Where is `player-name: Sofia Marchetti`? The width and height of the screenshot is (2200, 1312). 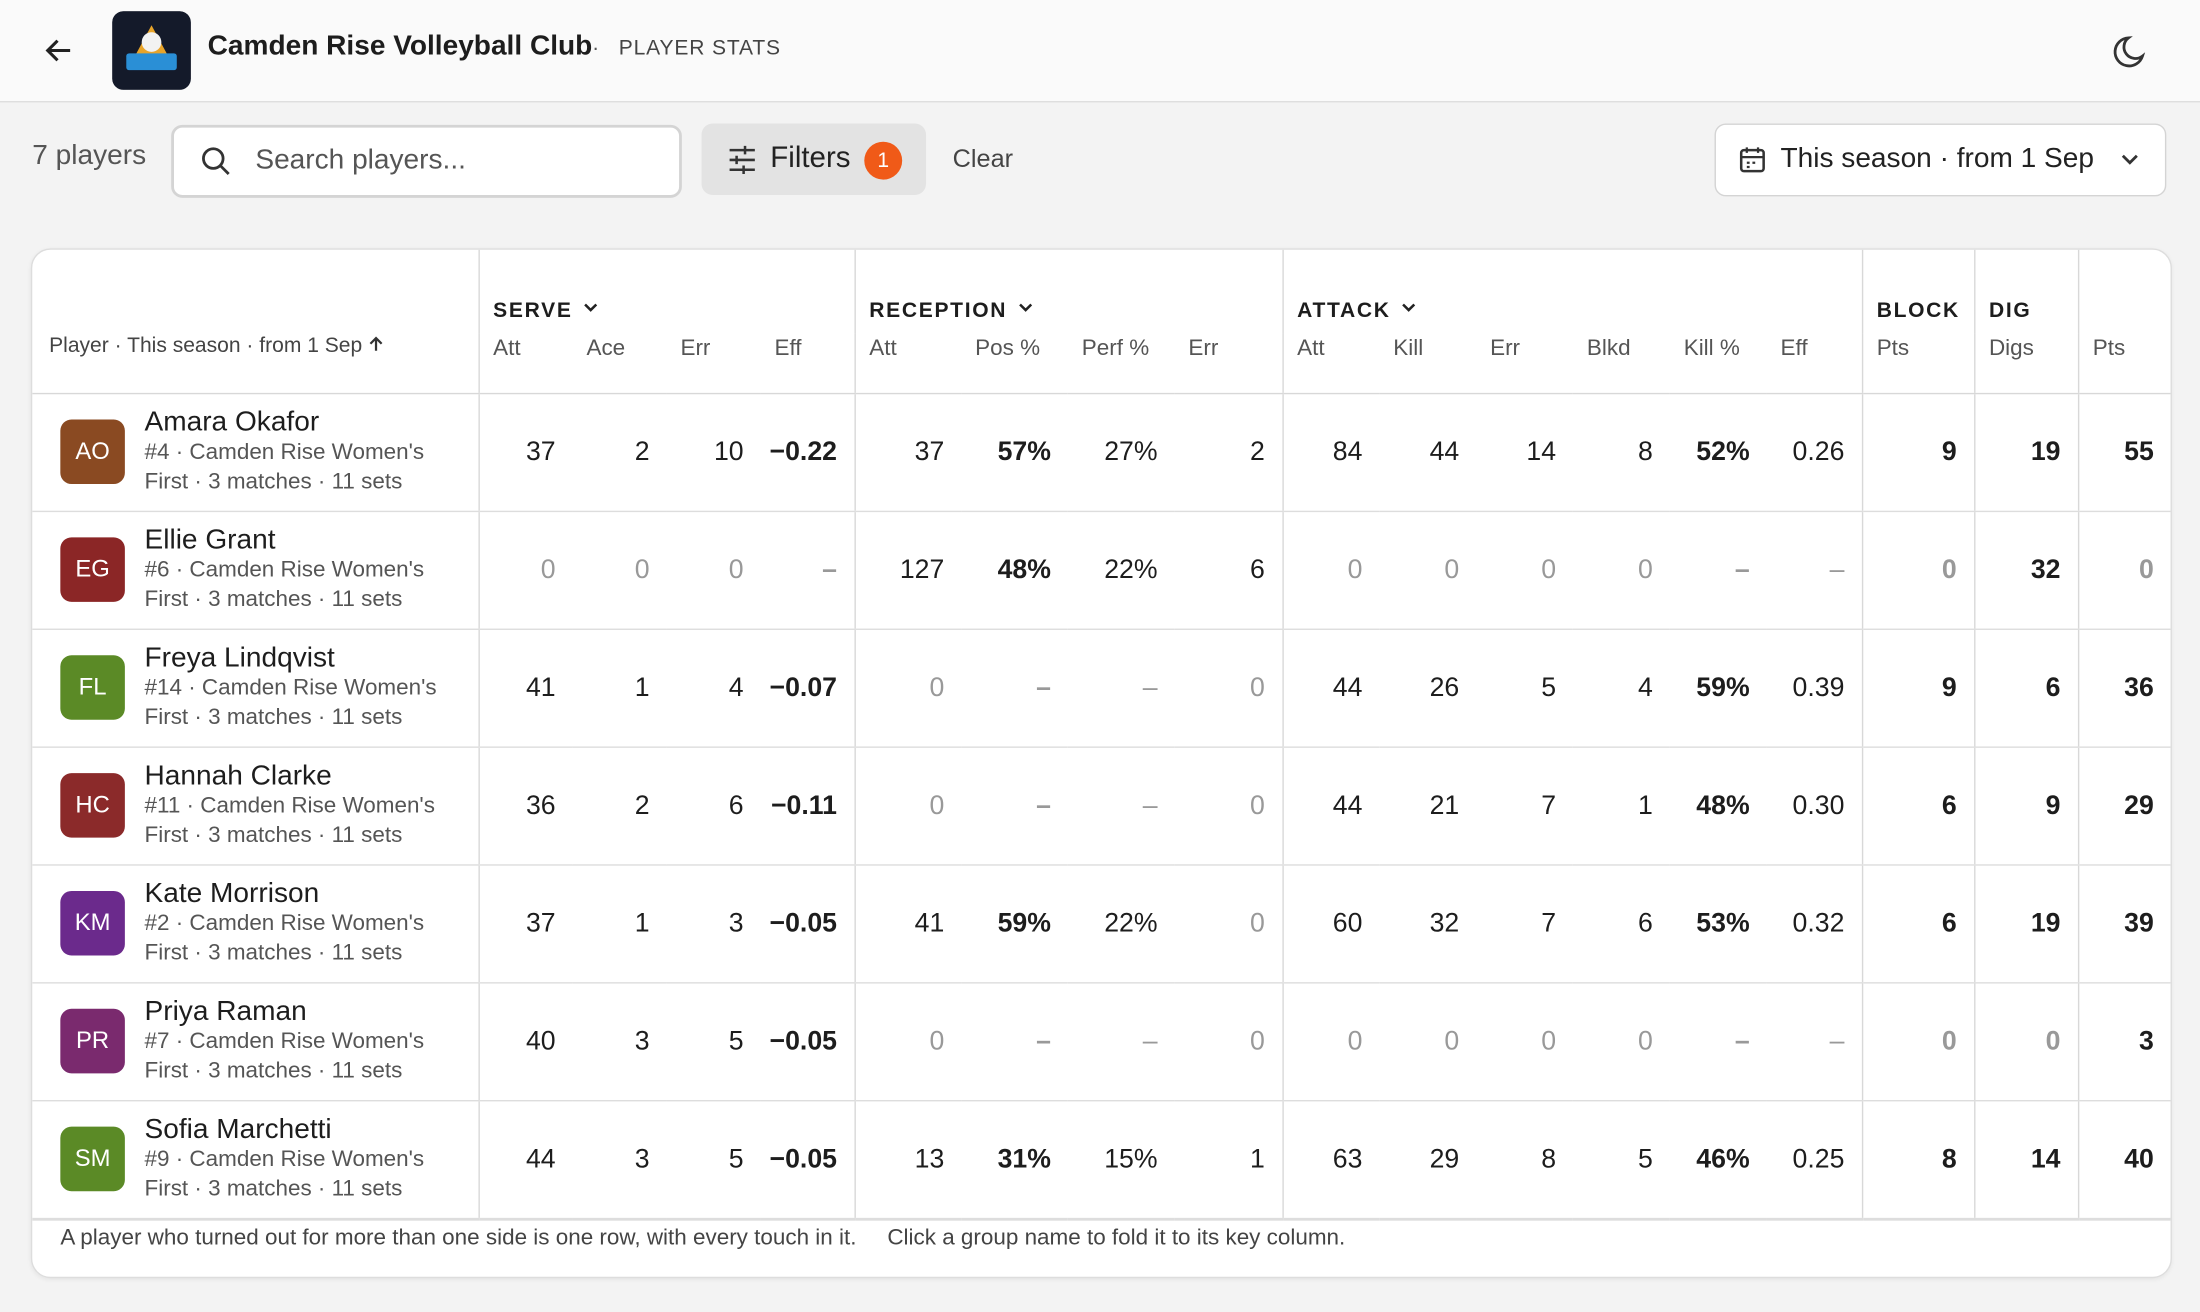 player-name: Sofia Marchetti is located at coordinates (238, 1129).